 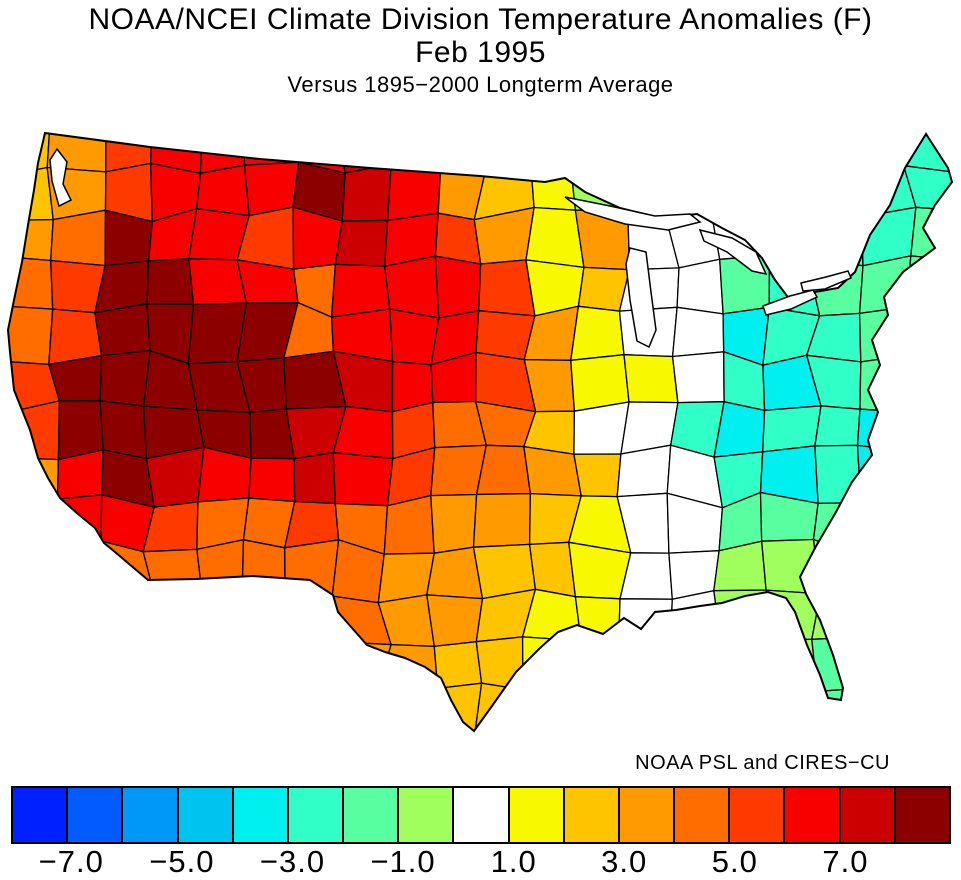 What do you see at coordinates (480, 861) in the screenshot?
I see `colorbar-ticks: −7.0 −5.0 −3.0 −1.0 1.0 3.0 5.0 7.0` at bounding box center [480, 861].